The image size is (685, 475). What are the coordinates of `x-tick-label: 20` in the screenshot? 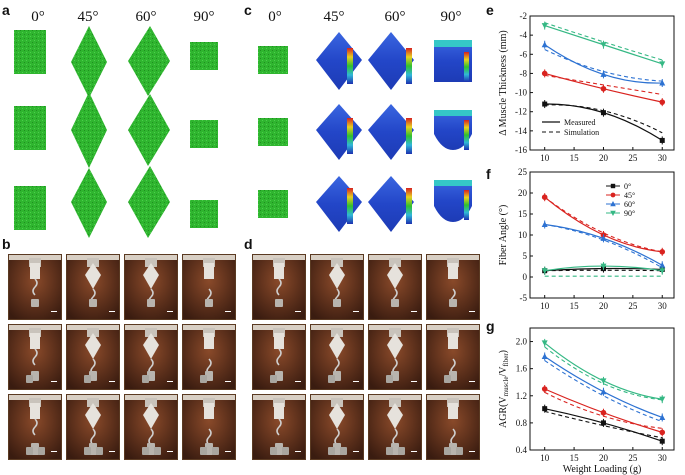 It's located at (604, 458).